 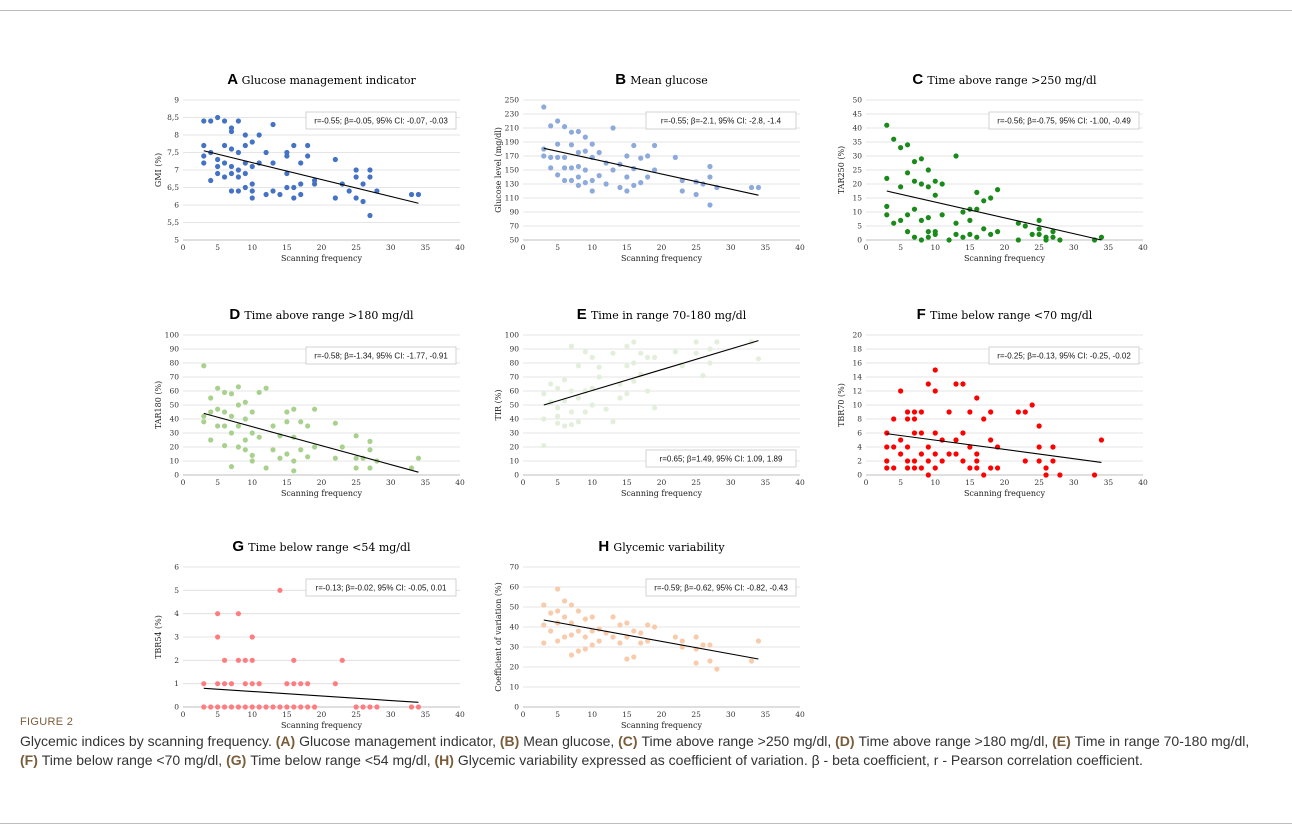 What do you see at coordinates (1005, 482) in the screenshot?
I see `x-tick-label: 20` at bounding box center [1005, 482].